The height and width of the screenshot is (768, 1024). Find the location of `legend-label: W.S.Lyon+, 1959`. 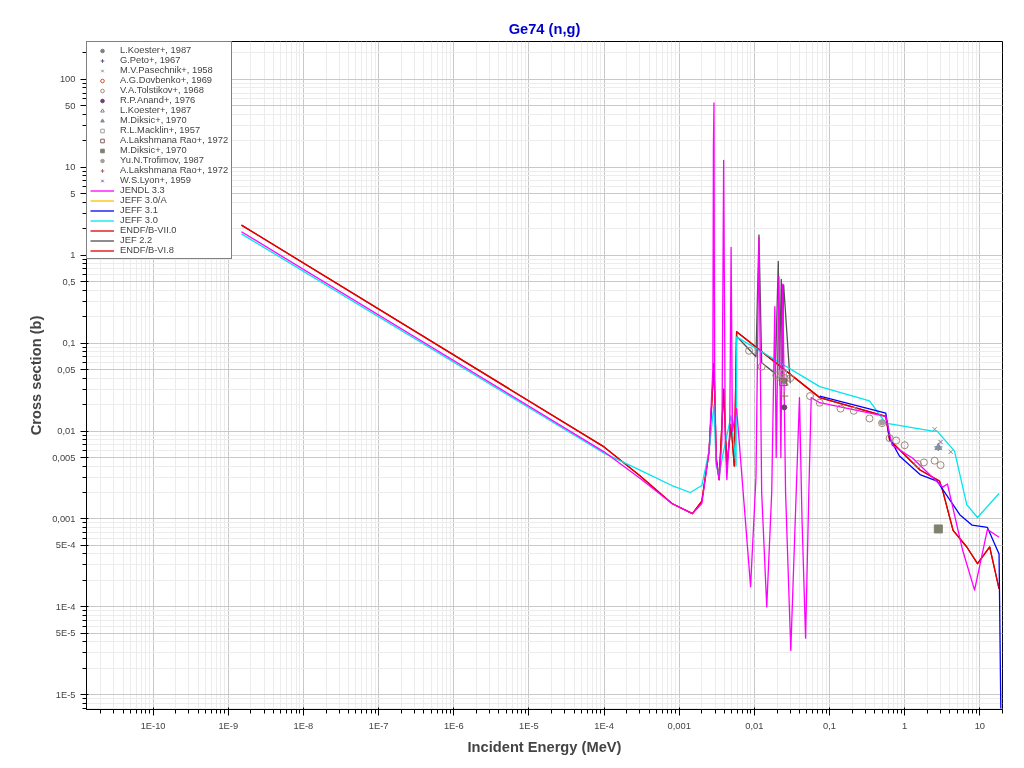

legend-label: W.S.Lyon+, 1959 is located at coordinates (155, 180).